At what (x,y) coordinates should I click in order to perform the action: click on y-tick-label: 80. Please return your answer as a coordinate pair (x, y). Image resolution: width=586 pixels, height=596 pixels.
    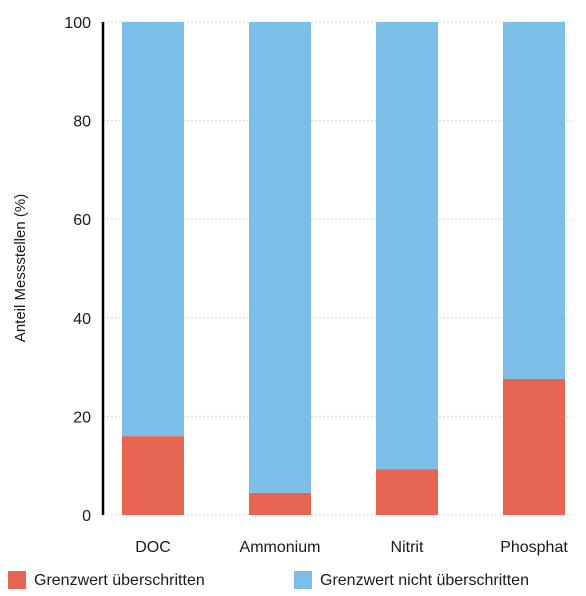
    Looking at the image, I should click on (82, 122).